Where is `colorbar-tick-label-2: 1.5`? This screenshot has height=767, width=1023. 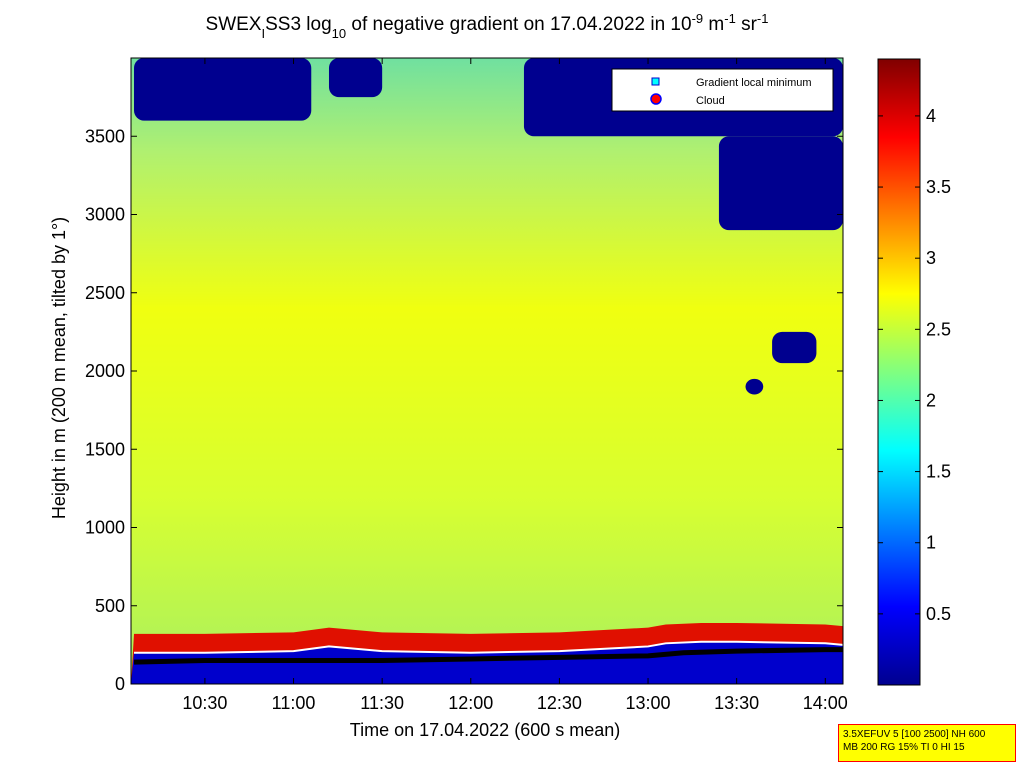
colorbar-tick-label-2: 1.5 is located at coordinates (938, 472).